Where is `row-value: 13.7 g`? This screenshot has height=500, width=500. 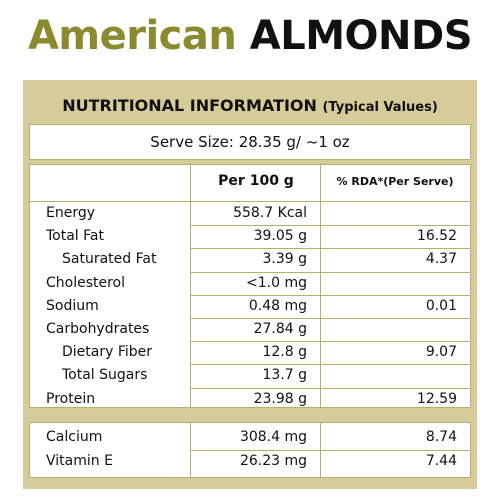
row-value: 13.7 g is located at coordinates (284, 375).